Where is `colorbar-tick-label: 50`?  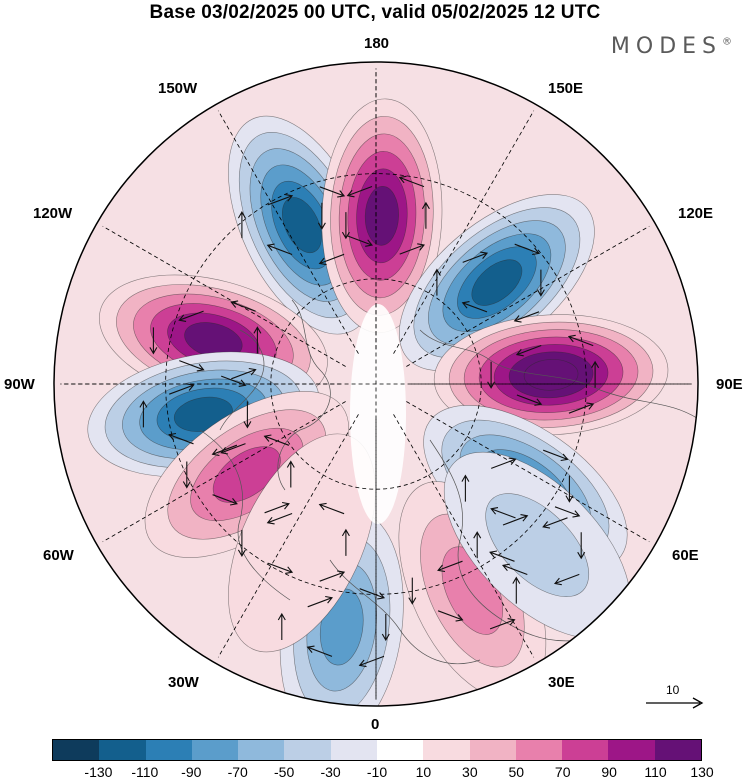
colorbar-tick-label: 50 is located at coordinates (516, 772).